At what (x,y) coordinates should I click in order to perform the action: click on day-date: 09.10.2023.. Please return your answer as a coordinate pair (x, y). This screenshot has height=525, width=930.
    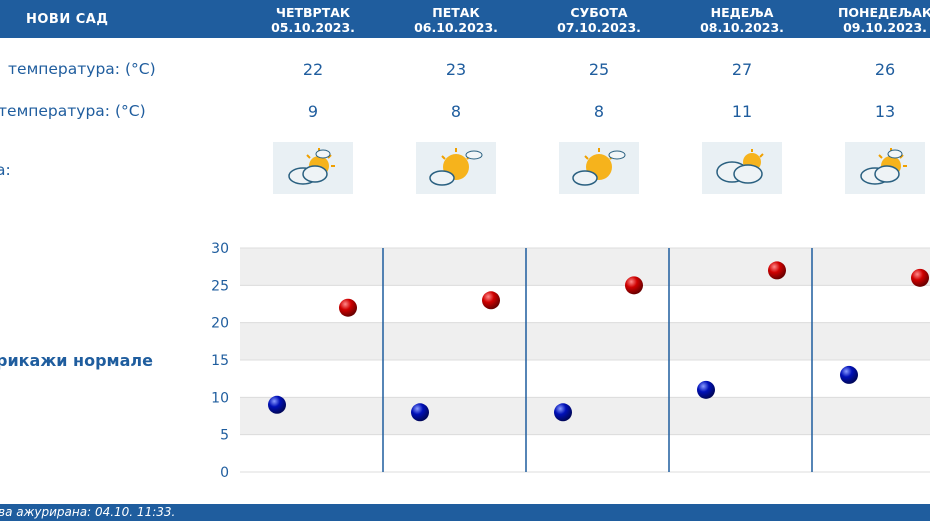
    Looking at the image, I should click on (885, 27).